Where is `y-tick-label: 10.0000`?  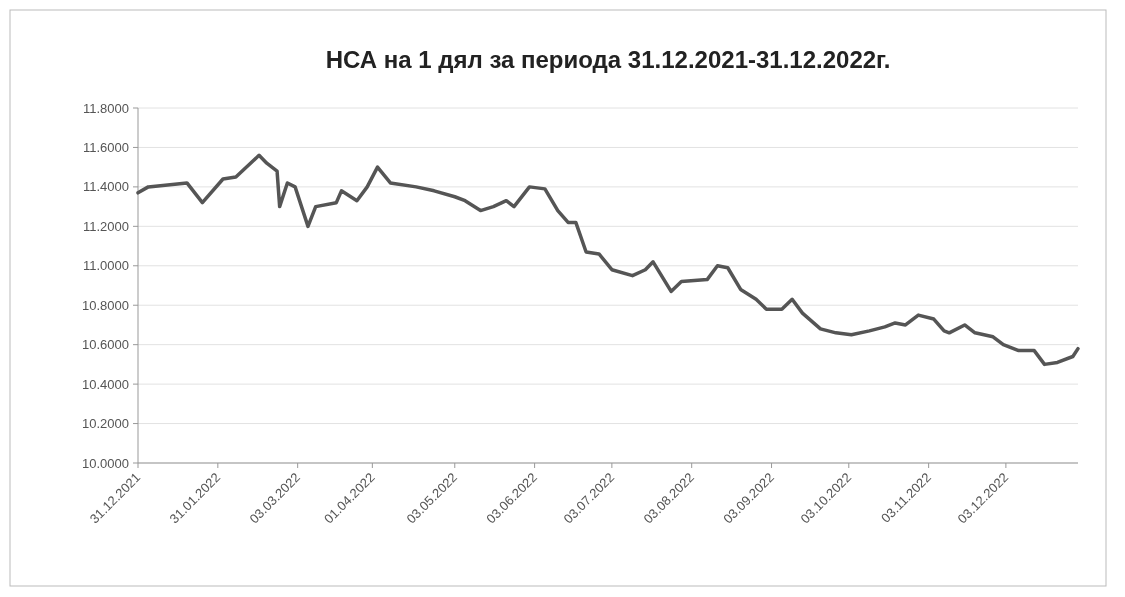 y-tick-label: 10.0000 is located at coordinates (105, 463).